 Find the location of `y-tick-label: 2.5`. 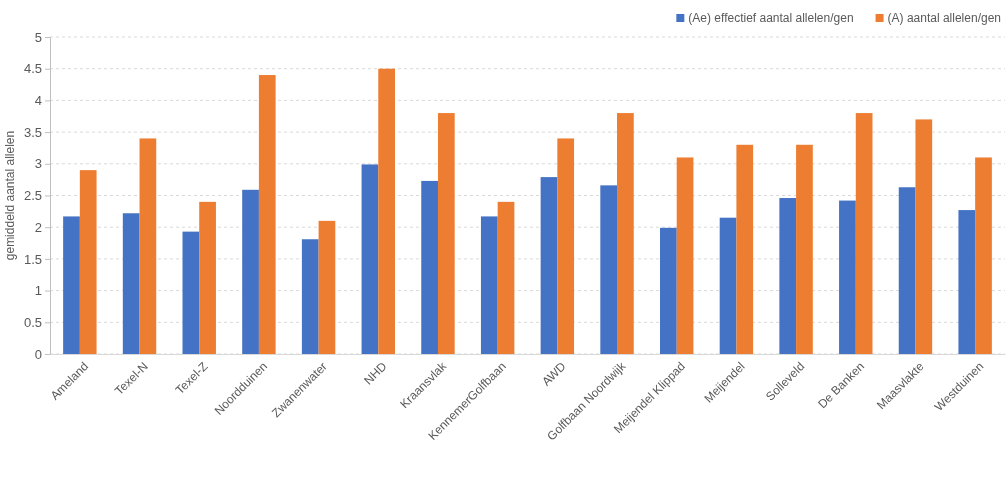

y-tick-label: 2.5 is located at coordinates (32, 196).